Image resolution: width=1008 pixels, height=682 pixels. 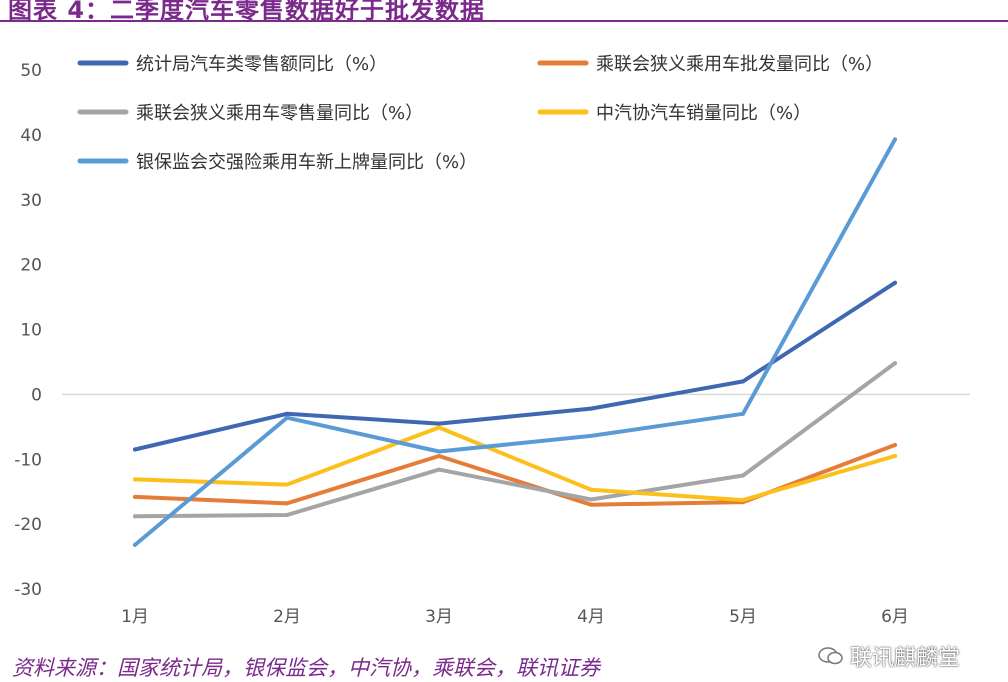 What do you see at coordinates (743, 617) in the screenshot?
I see `x-tick-label: 5月` at bounding box center [743, 617].